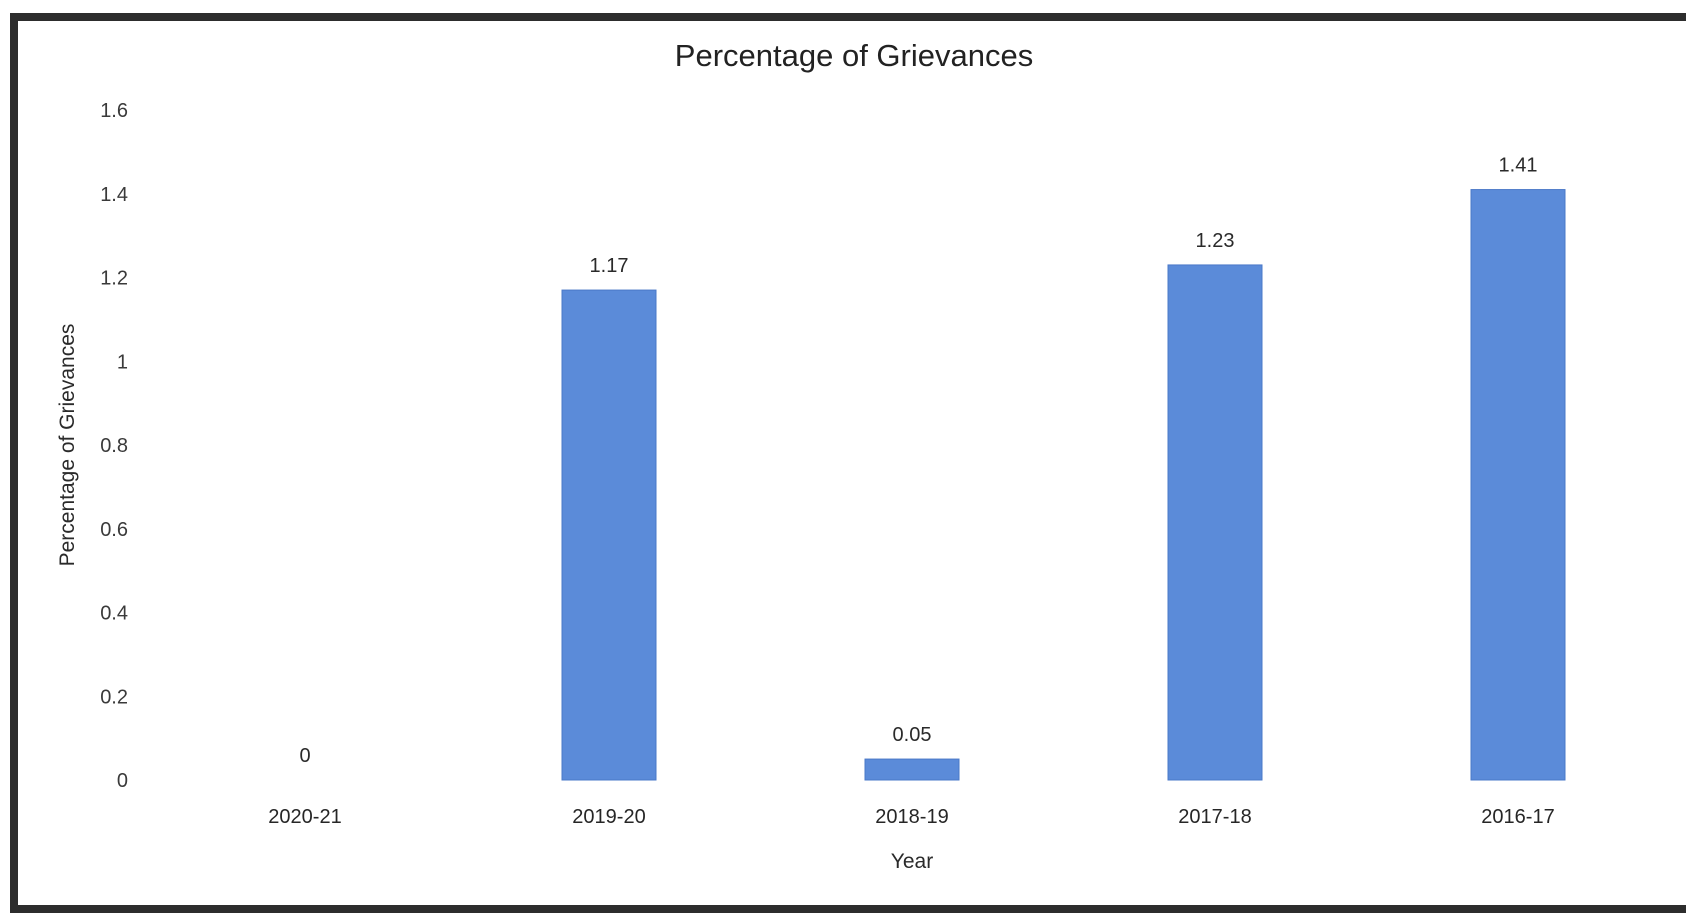 The height and width of the screenshot is (919, 1686). I want to click on y-tick-label: 1.6, so click(114, 111).